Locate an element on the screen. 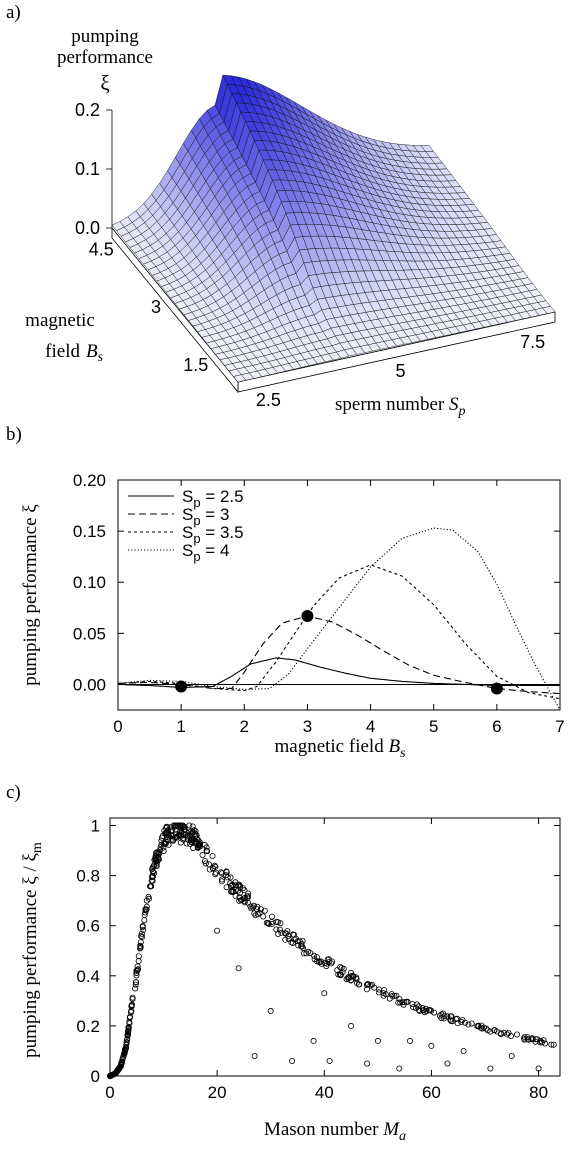 This screenshot has height=1150, width=575. y-tick-label-c: 0.8 is located at coordinates (88, 876).